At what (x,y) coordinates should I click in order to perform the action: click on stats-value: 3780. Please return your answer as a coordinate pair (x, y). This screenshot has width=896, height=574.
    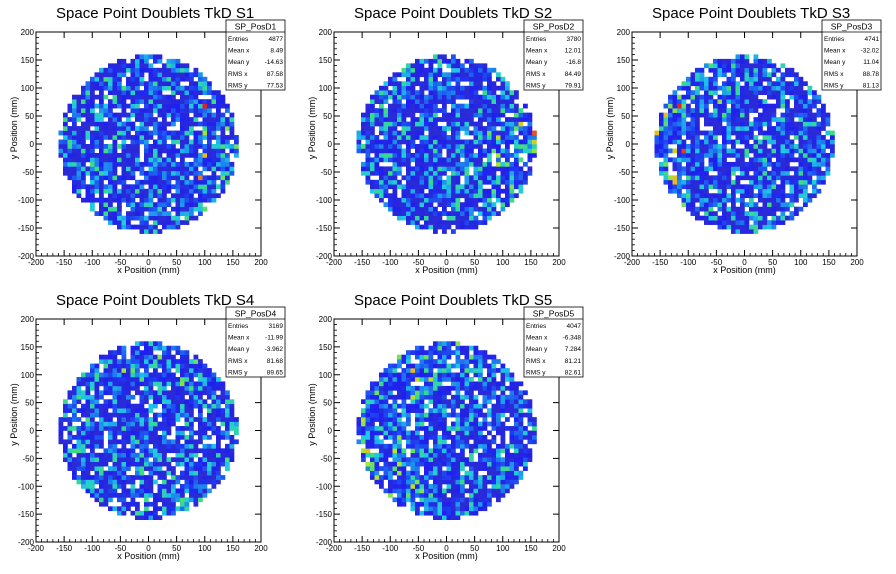
    Looking at the image, I should click on (574, 39).